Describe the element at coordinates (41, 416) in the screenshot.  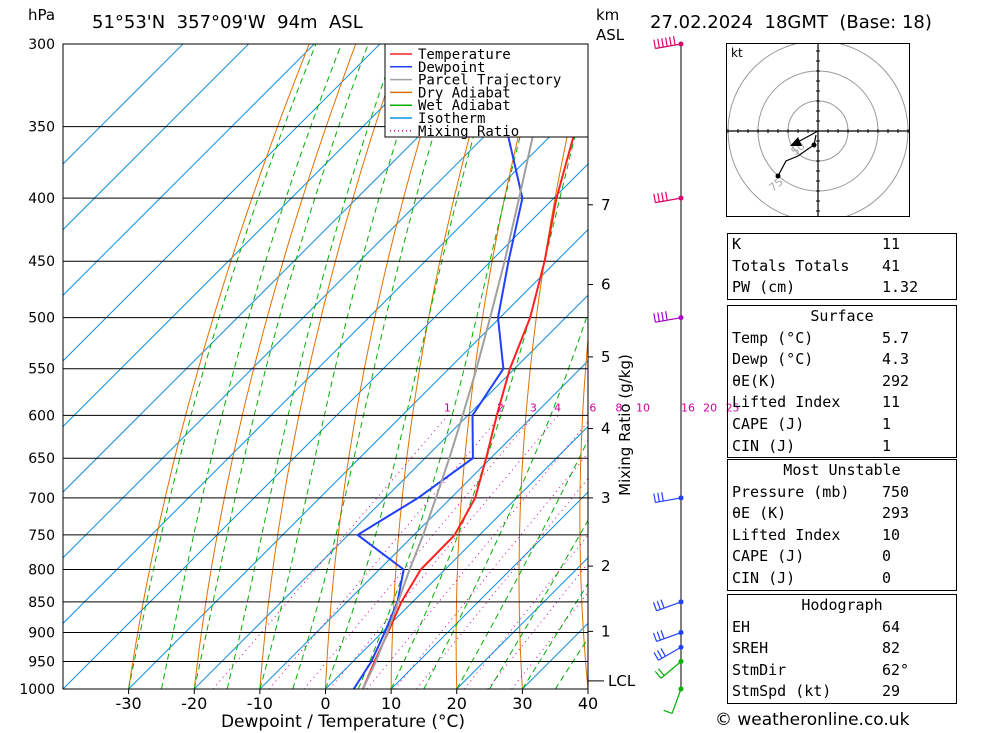
I see `pressure-tick-label: 600` at that location.